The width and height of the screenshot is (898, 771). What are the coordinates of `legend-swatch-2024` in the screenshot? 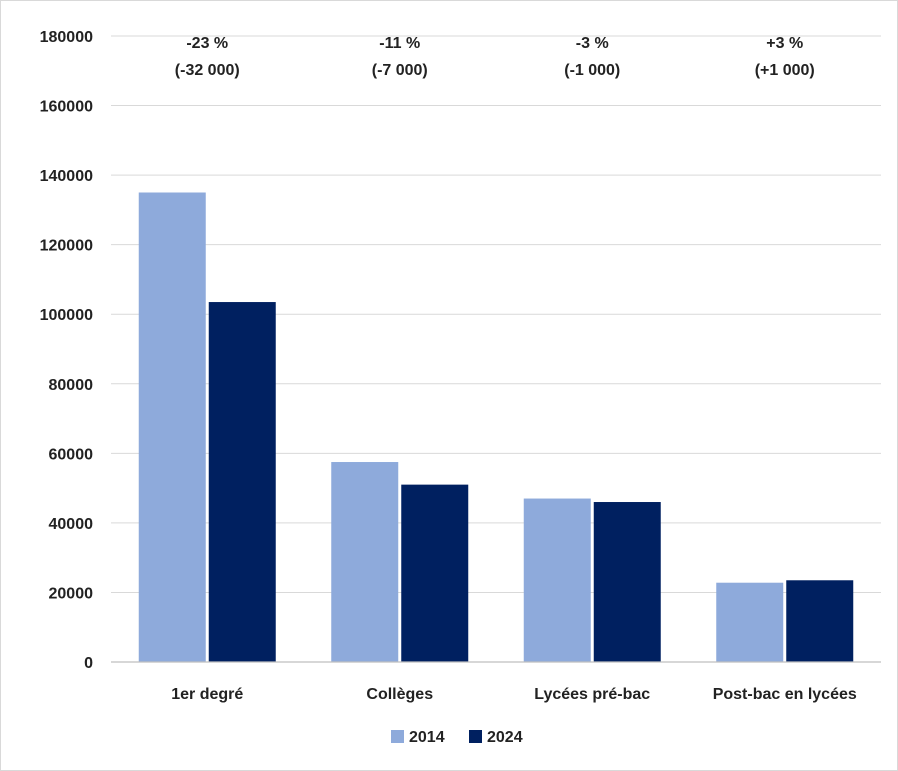 It's located at (475, 736).